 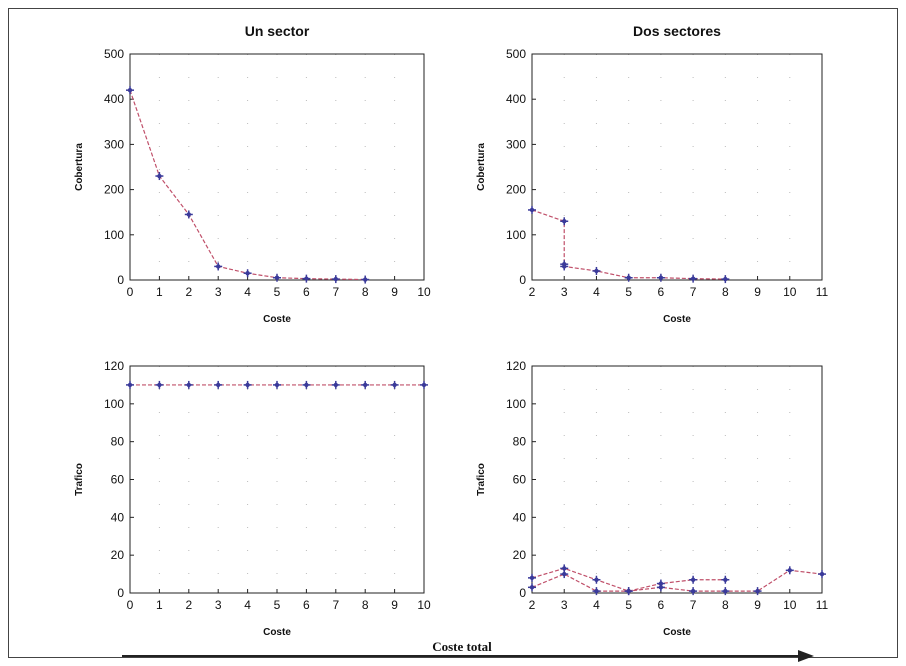 I want to click on x-tick-label: 7, so click(x=693, y=605).